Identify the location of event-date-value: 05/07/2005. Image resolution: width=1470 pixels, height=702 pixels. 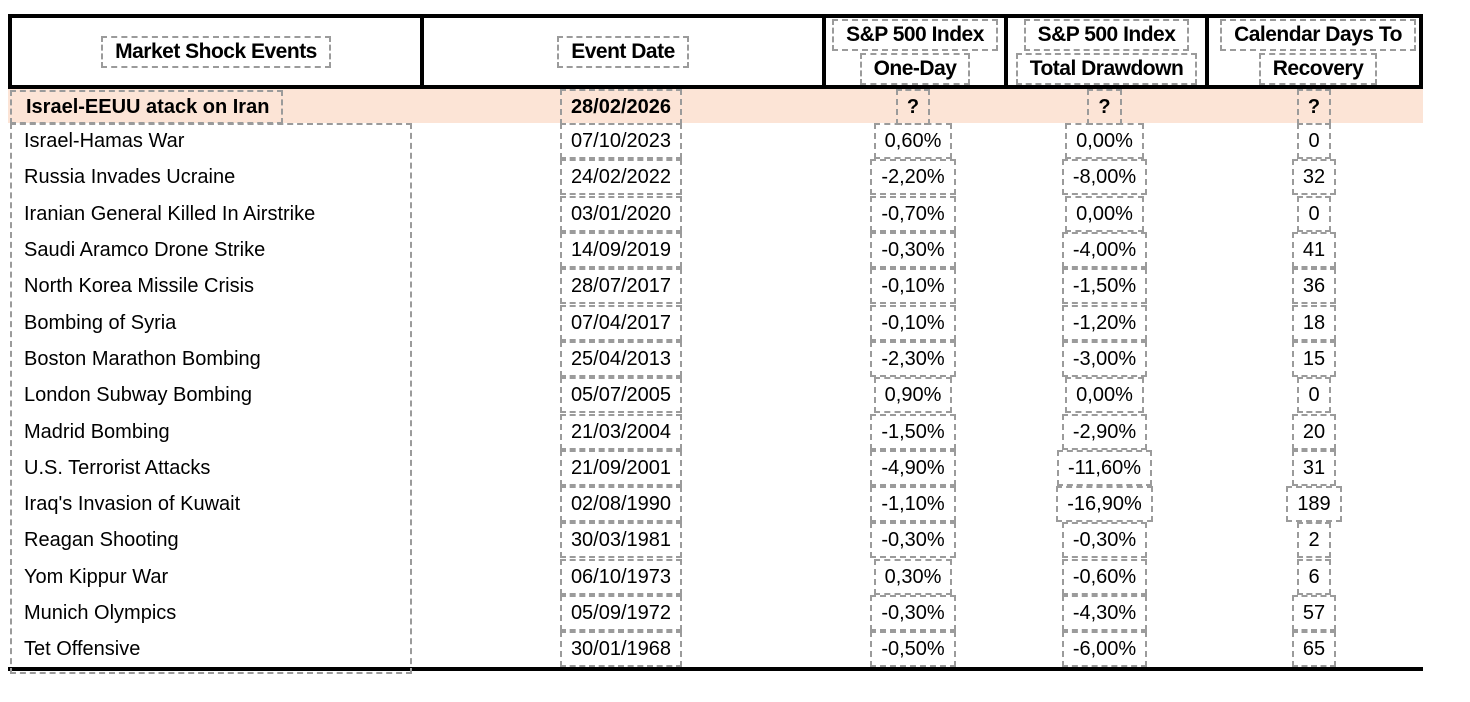
(621, 395).